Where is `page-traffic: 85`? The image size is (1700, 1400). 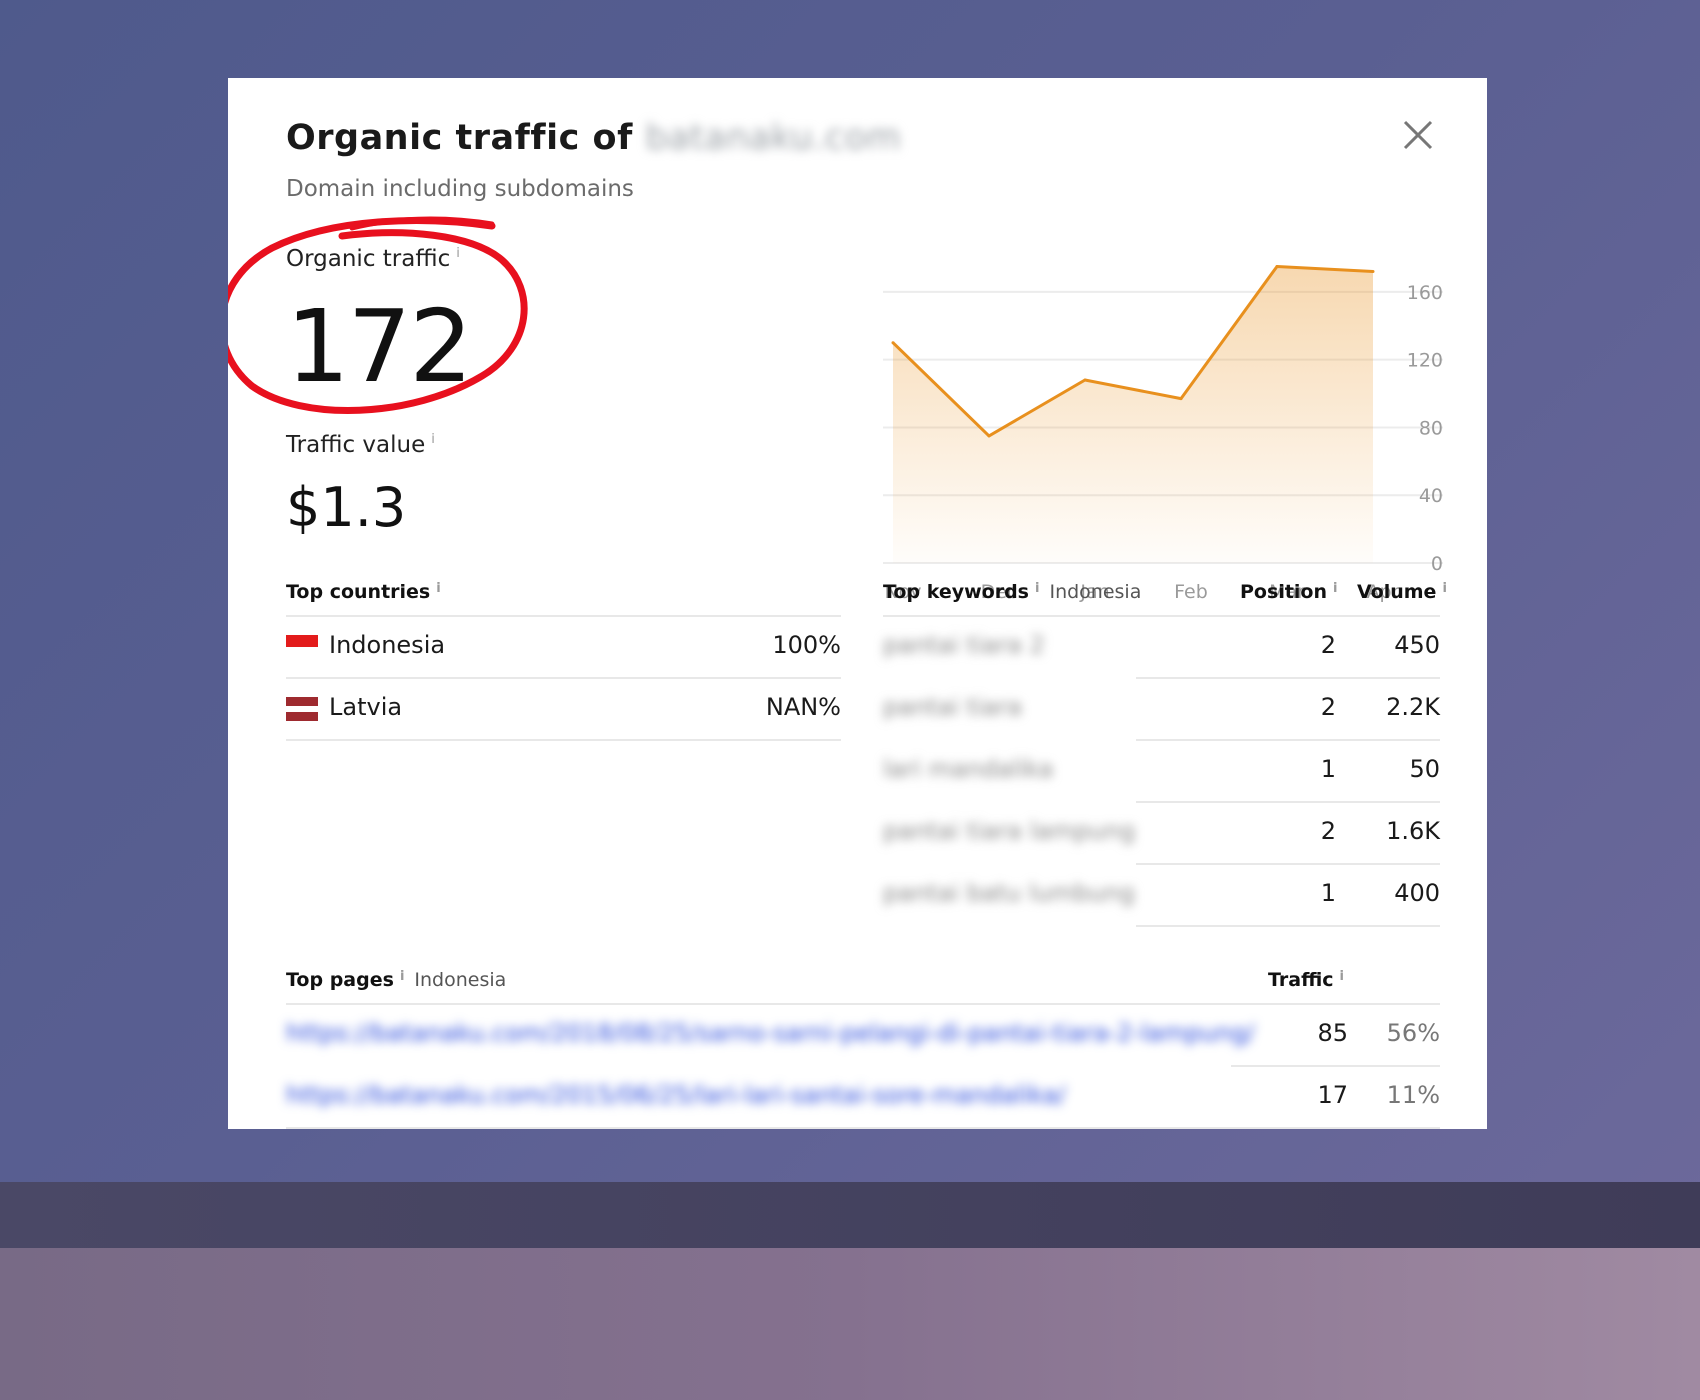 page-traffic: 85 is located at coordinates (1332, 1033).